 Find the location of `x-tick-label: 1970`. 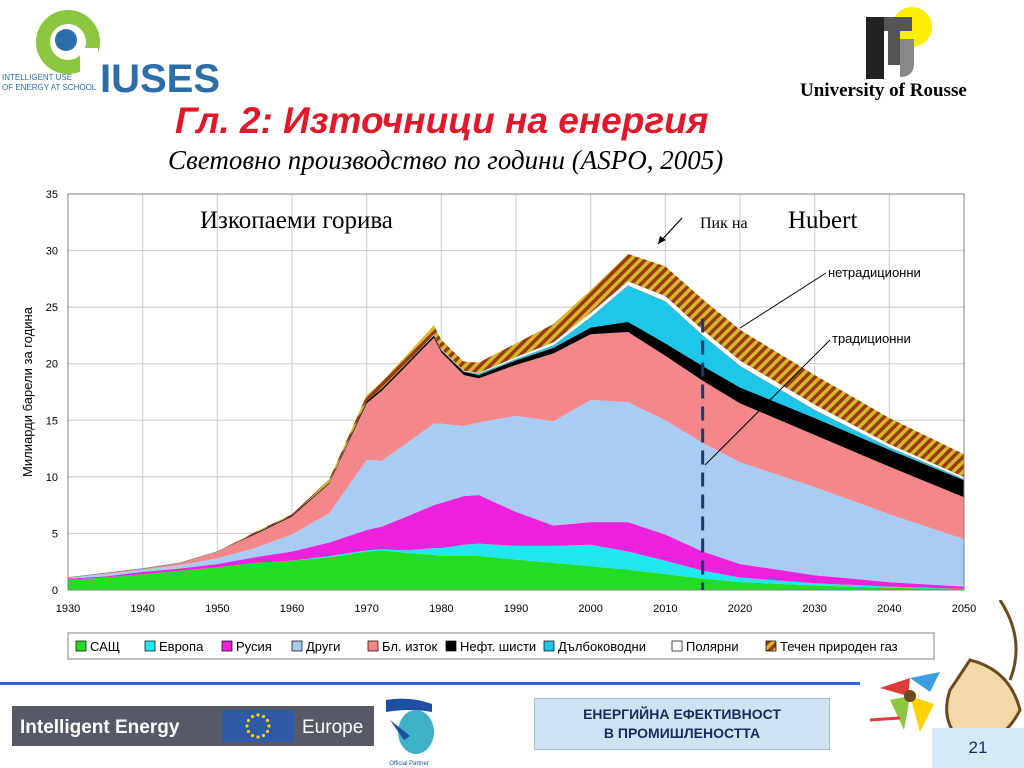

x-tick-label: 1970 is located at coordinates (366, 609).